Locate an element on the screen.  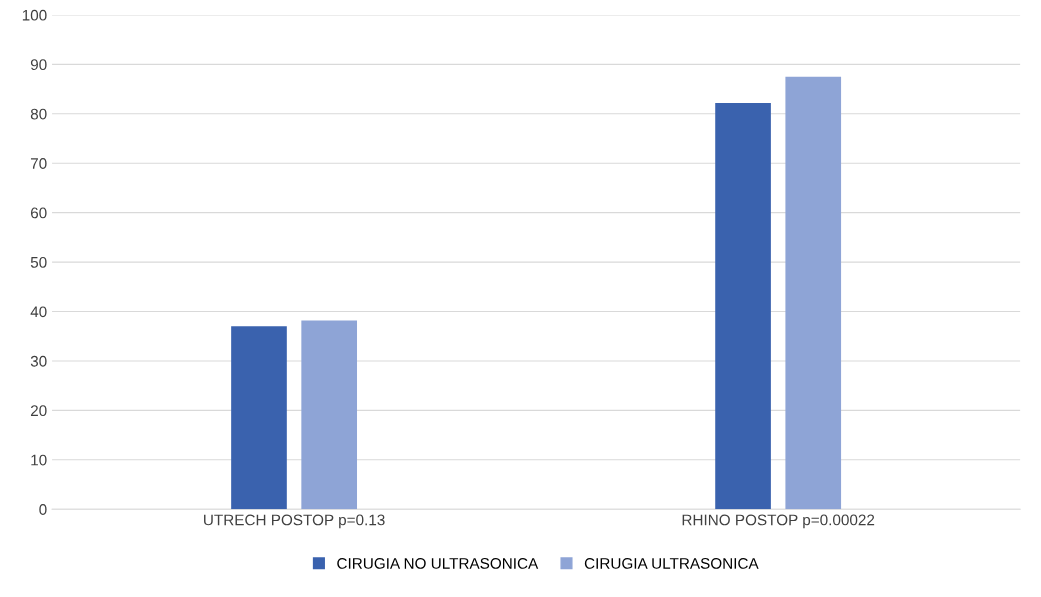
y-tick-label: 80 is located at coordinates (38, 114).